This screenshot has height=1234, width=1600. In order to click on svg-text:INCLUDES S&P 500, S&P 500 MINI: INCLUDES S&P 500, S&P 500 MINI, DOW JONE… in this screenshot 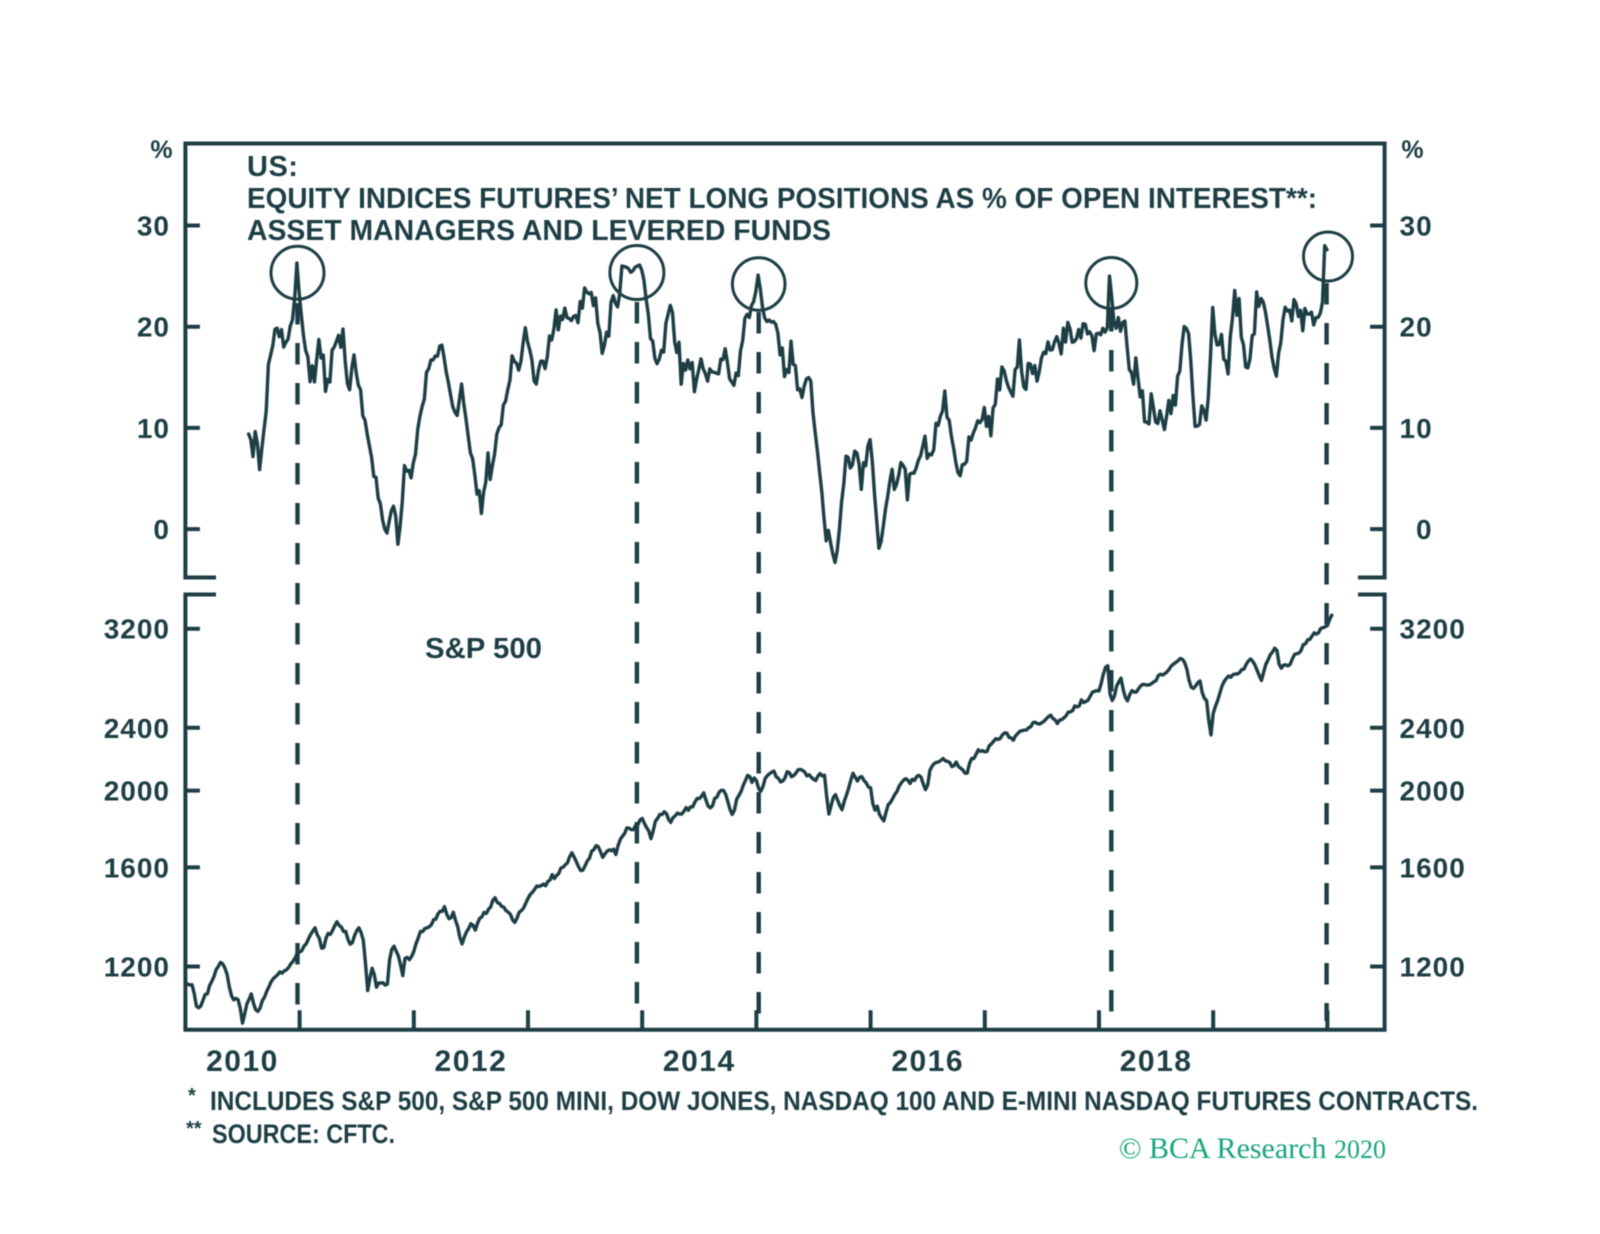, I will do `click(844, 1101)`.